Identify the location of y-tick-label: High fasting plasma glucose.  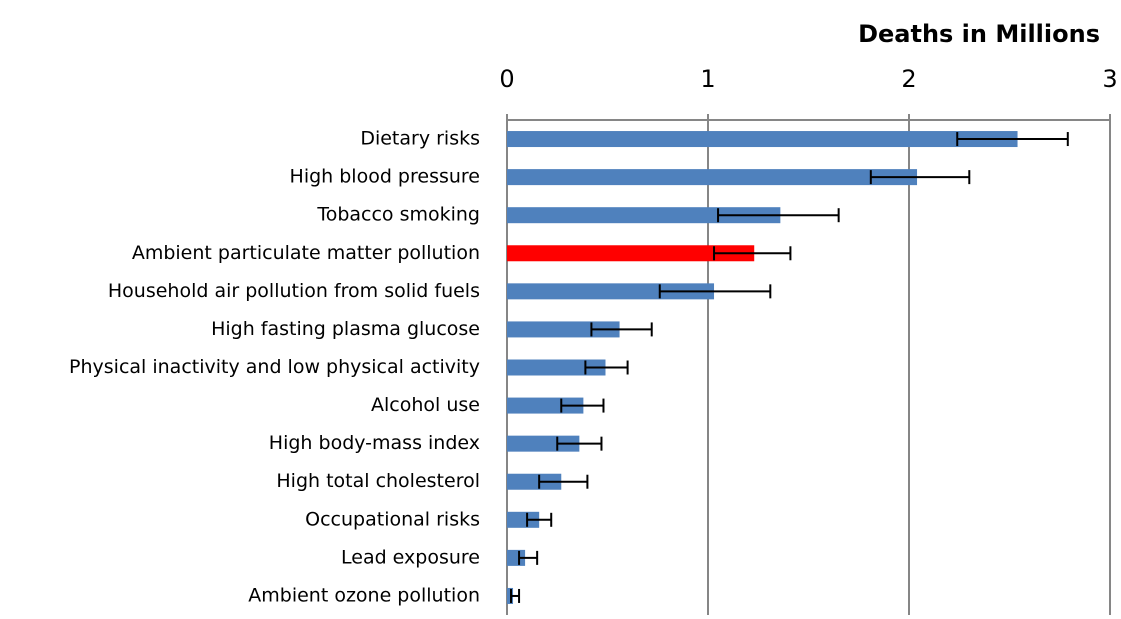
(345, 329).